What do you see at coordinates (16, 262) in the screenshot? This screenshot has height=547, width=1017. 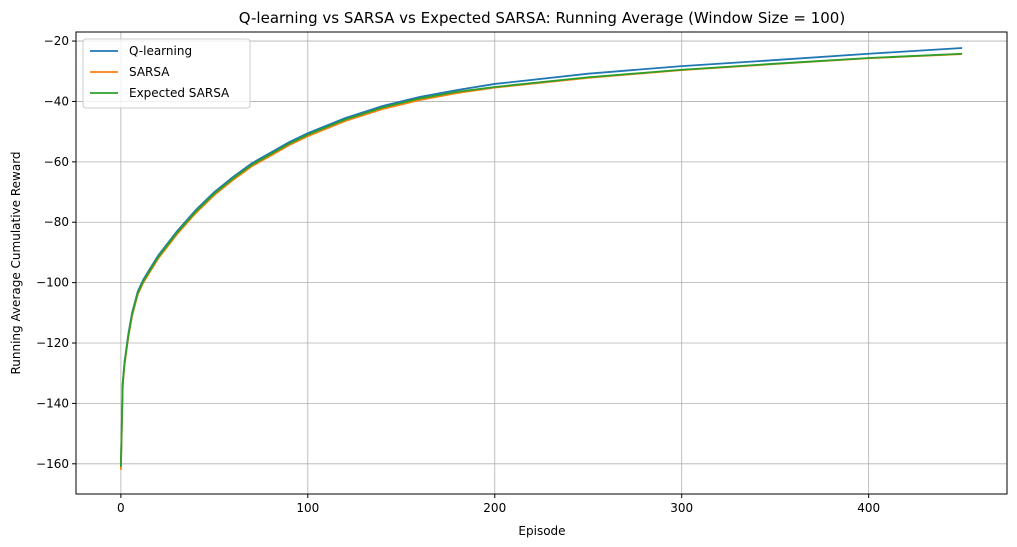 I see `y-axis-label: Running Average Cumulative Reward` at bounding box center [16, 262].